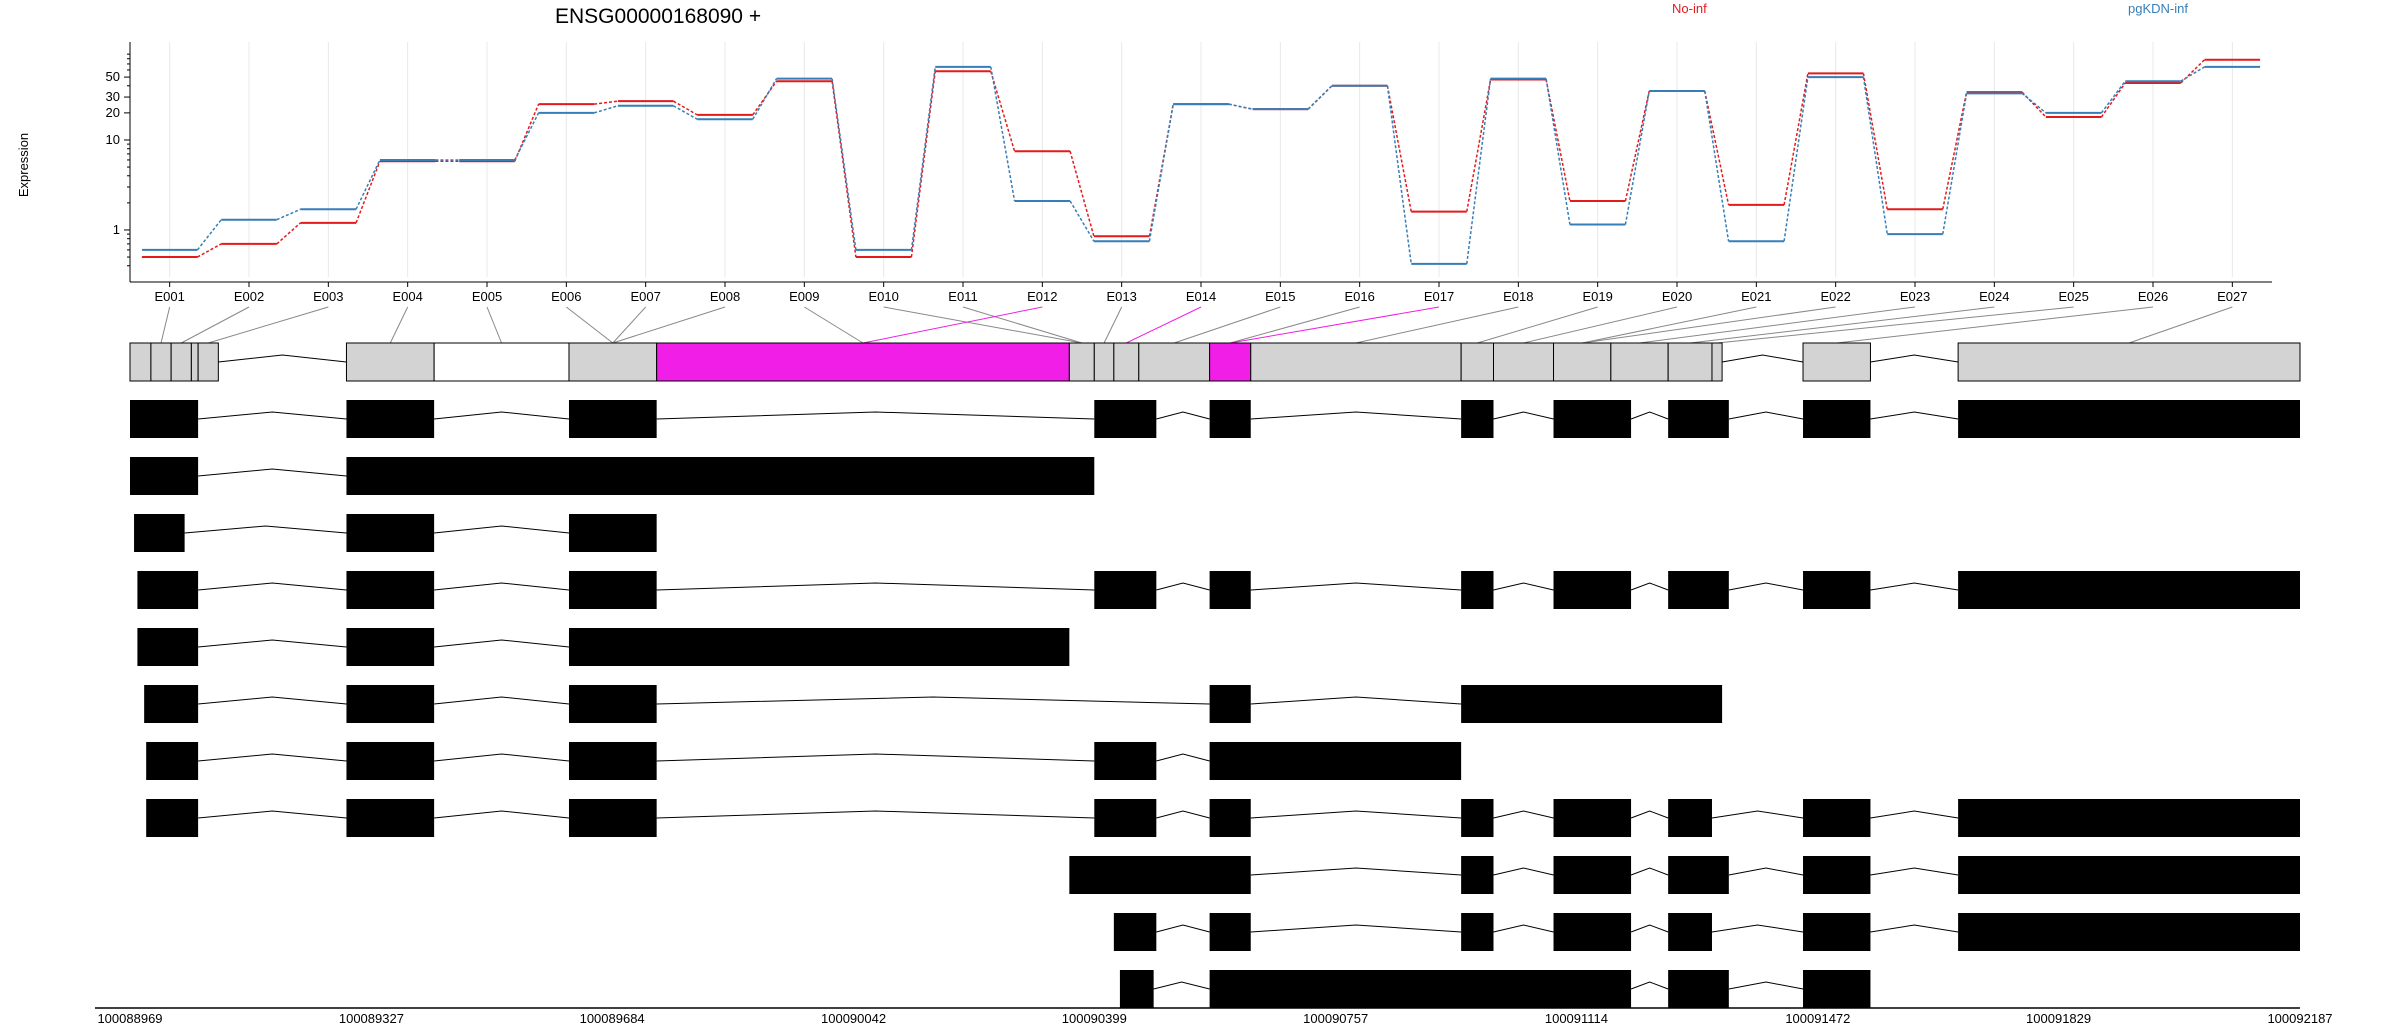  What do you see at coordinates (407, 296) in the screenshot?
I see `x-tick-label: E004` at bounding box center [407, 296].